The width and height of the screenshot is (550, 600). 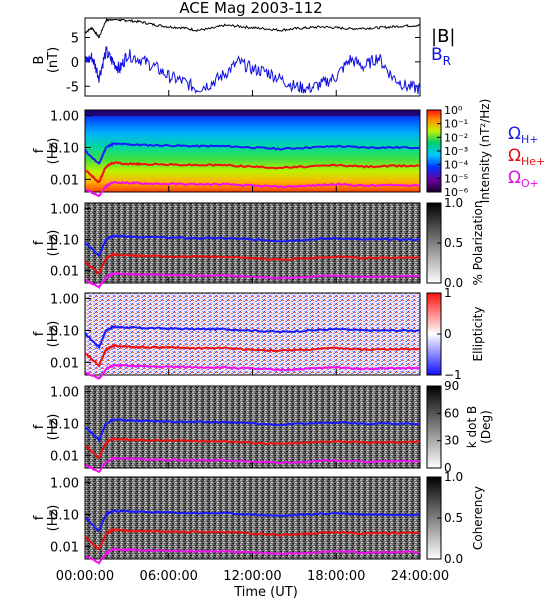 I want to click on gyro-label-heplus: ΩHe+, so click(x=526, y=157).